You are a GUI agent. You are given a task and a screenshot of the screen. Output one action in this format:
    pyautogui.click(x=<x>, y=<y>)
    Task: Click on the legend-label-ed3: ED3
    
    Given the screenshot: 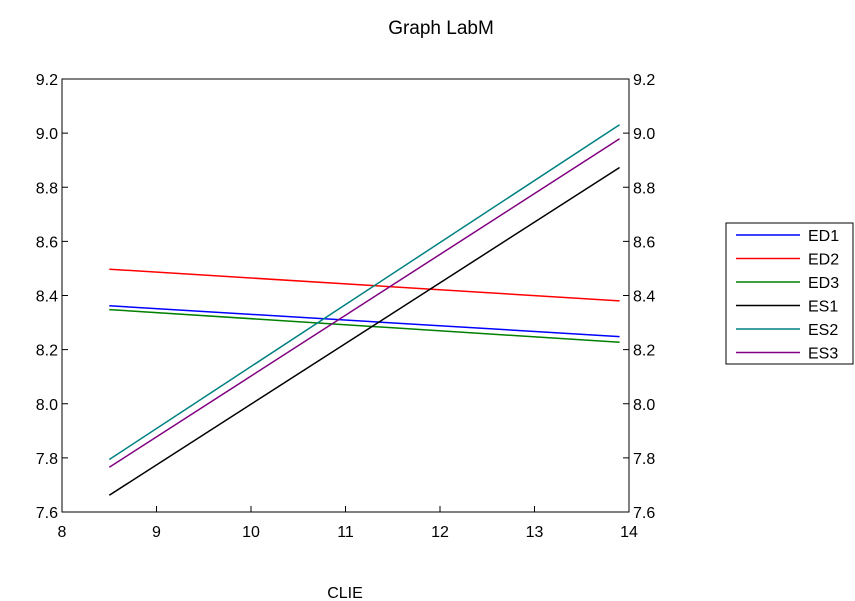 What is the action you would take?
    pyautogui.click(x=823, y=283)
    